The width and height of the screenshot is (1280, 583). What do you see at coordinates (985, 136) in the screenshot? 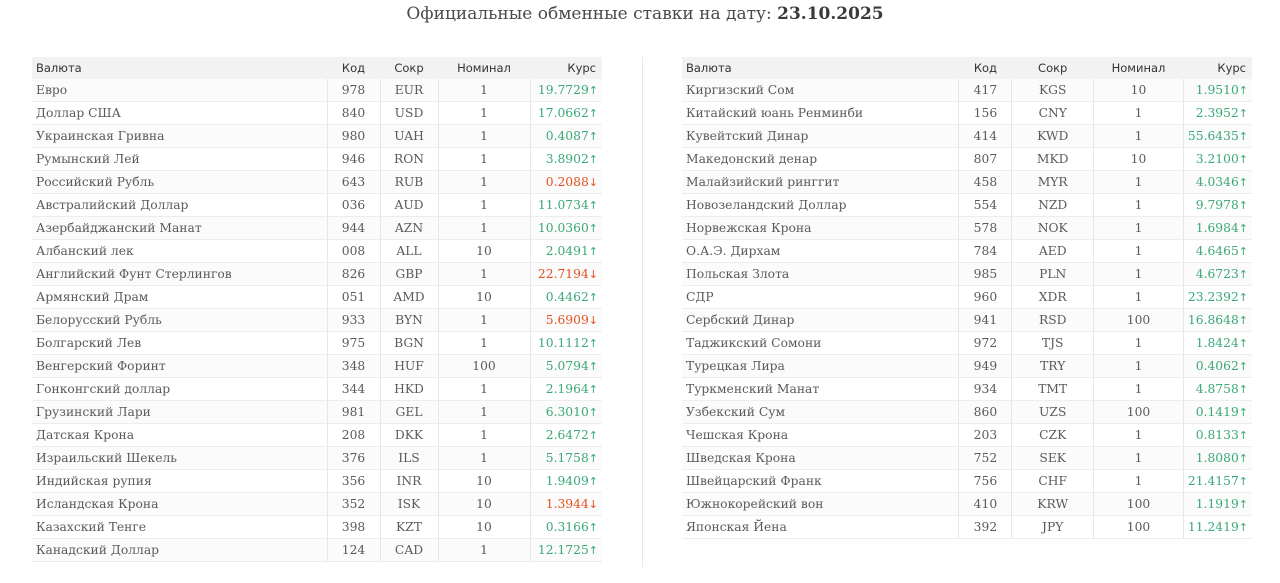
I see `currency-code-cell: 414` at bounding box center [985, 136].